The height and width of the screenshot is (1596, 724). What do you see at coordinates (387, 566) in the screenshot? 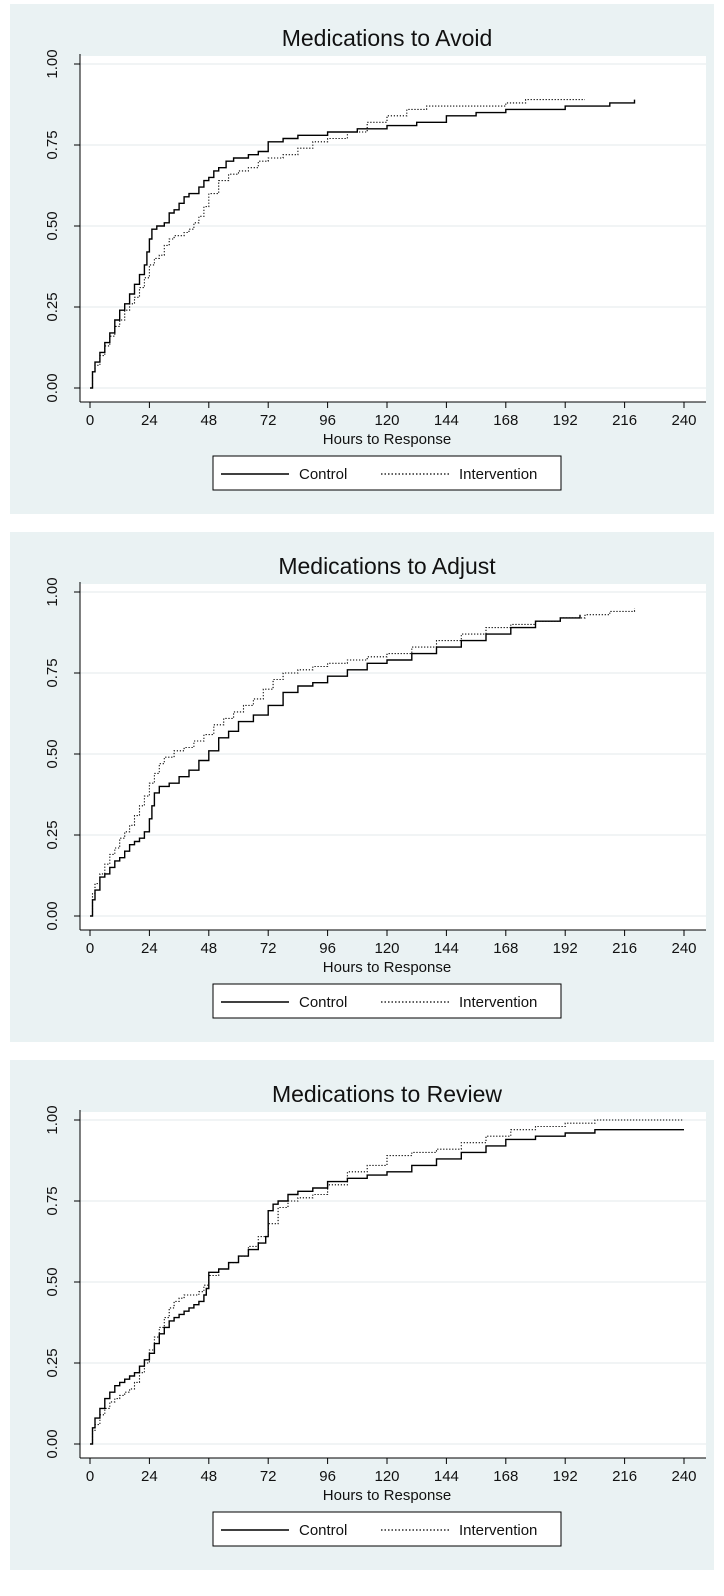
I see `chart-title: Medications to Adjust` at bounding box center [387, 566].